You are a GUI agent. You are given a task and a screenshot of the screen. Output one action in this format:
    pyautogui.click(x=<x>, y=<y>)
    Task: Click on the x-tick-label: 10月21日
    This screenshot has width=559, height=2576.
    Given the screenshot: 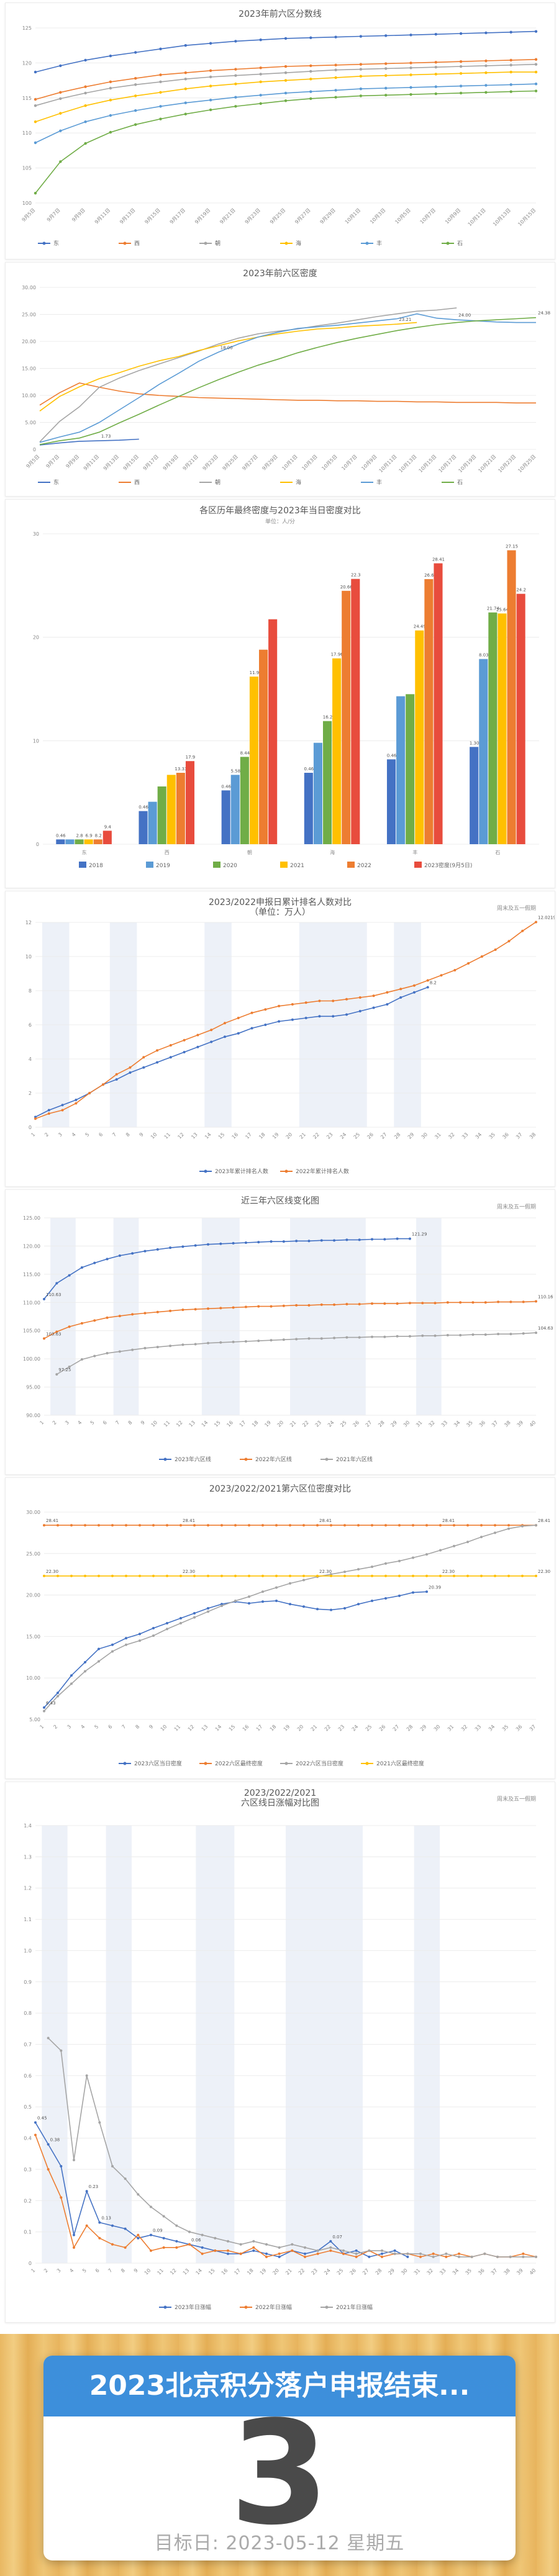 What is the action you would take?
    pyautogui.click(x=487, y=464)
    